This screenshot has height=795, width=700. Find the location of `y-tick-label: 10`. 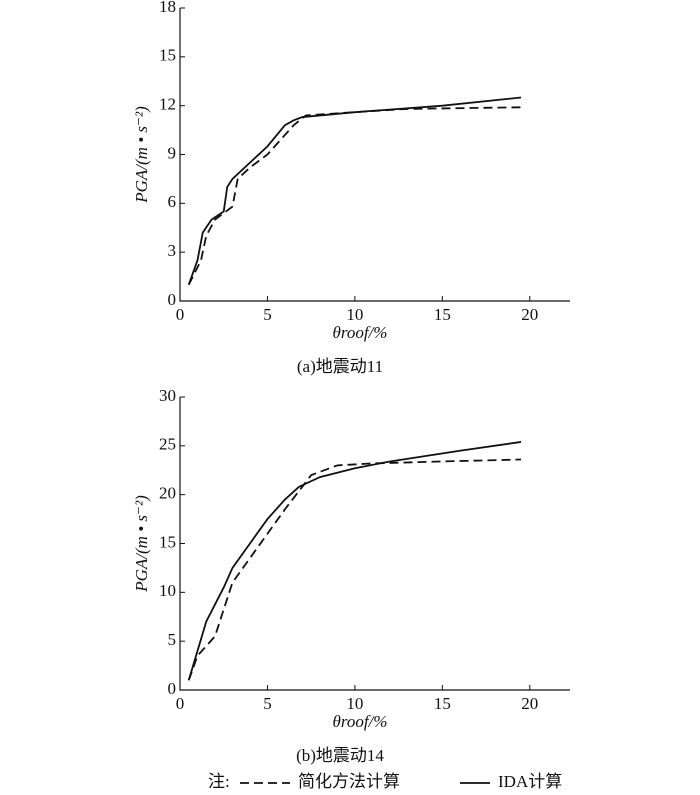

y-tick-label: 10 is located at coordinates (167, 590).